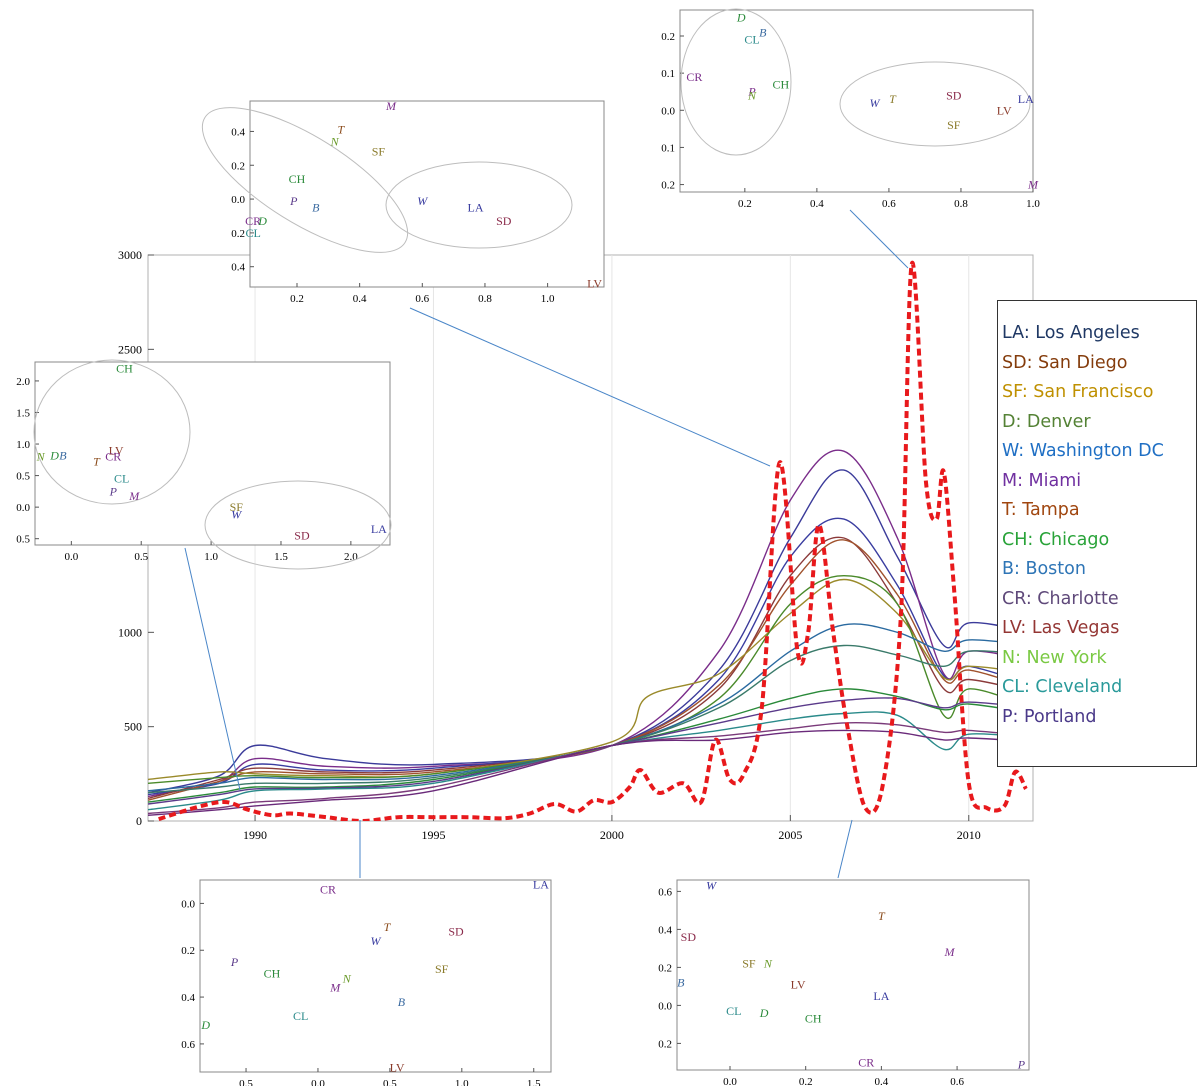  I want to click on inset_e-point-lv: LV, so click(798, 985).